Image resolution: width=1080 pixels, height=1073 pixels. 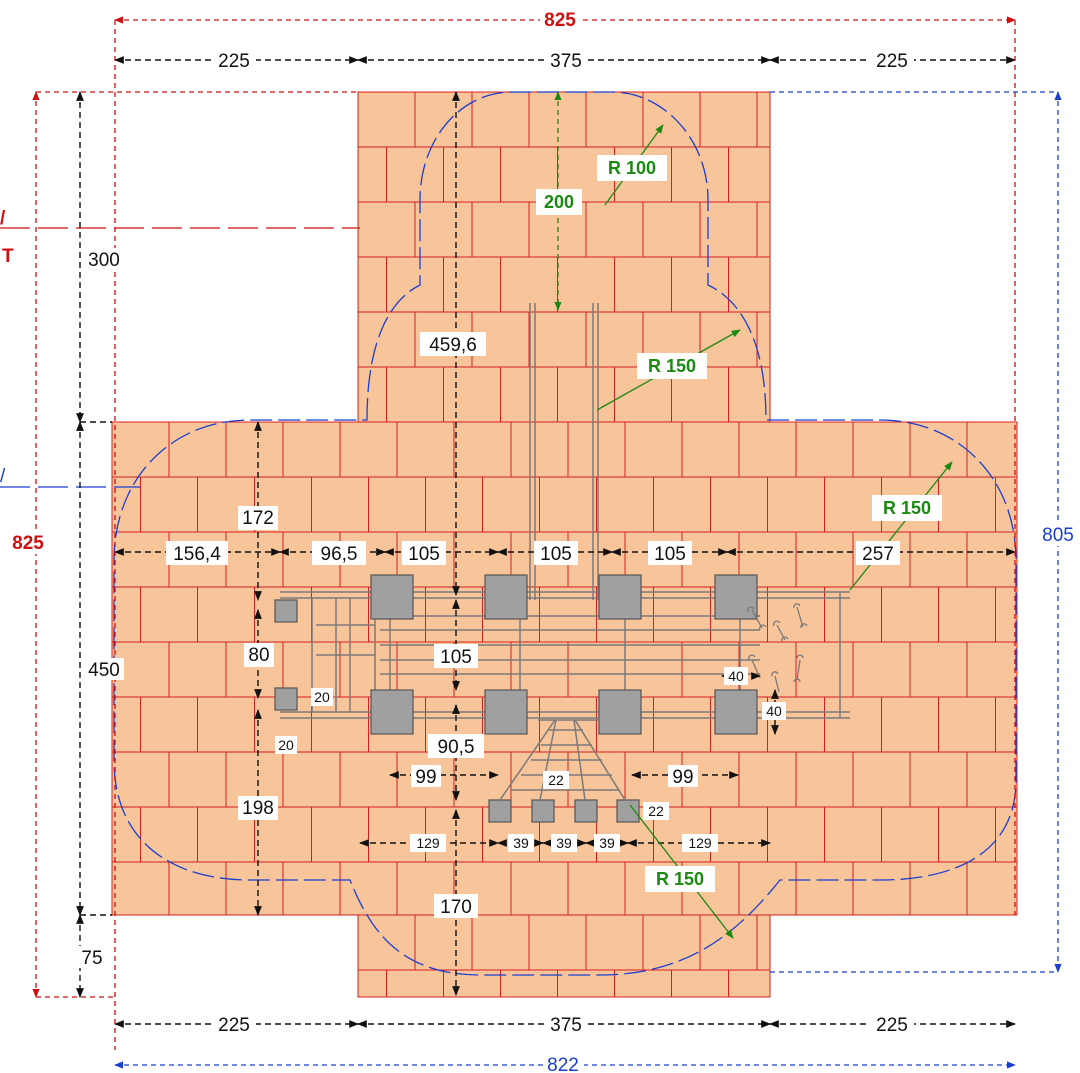 I want to click on dim-left-bot: 75, so click(x=91, y=958).